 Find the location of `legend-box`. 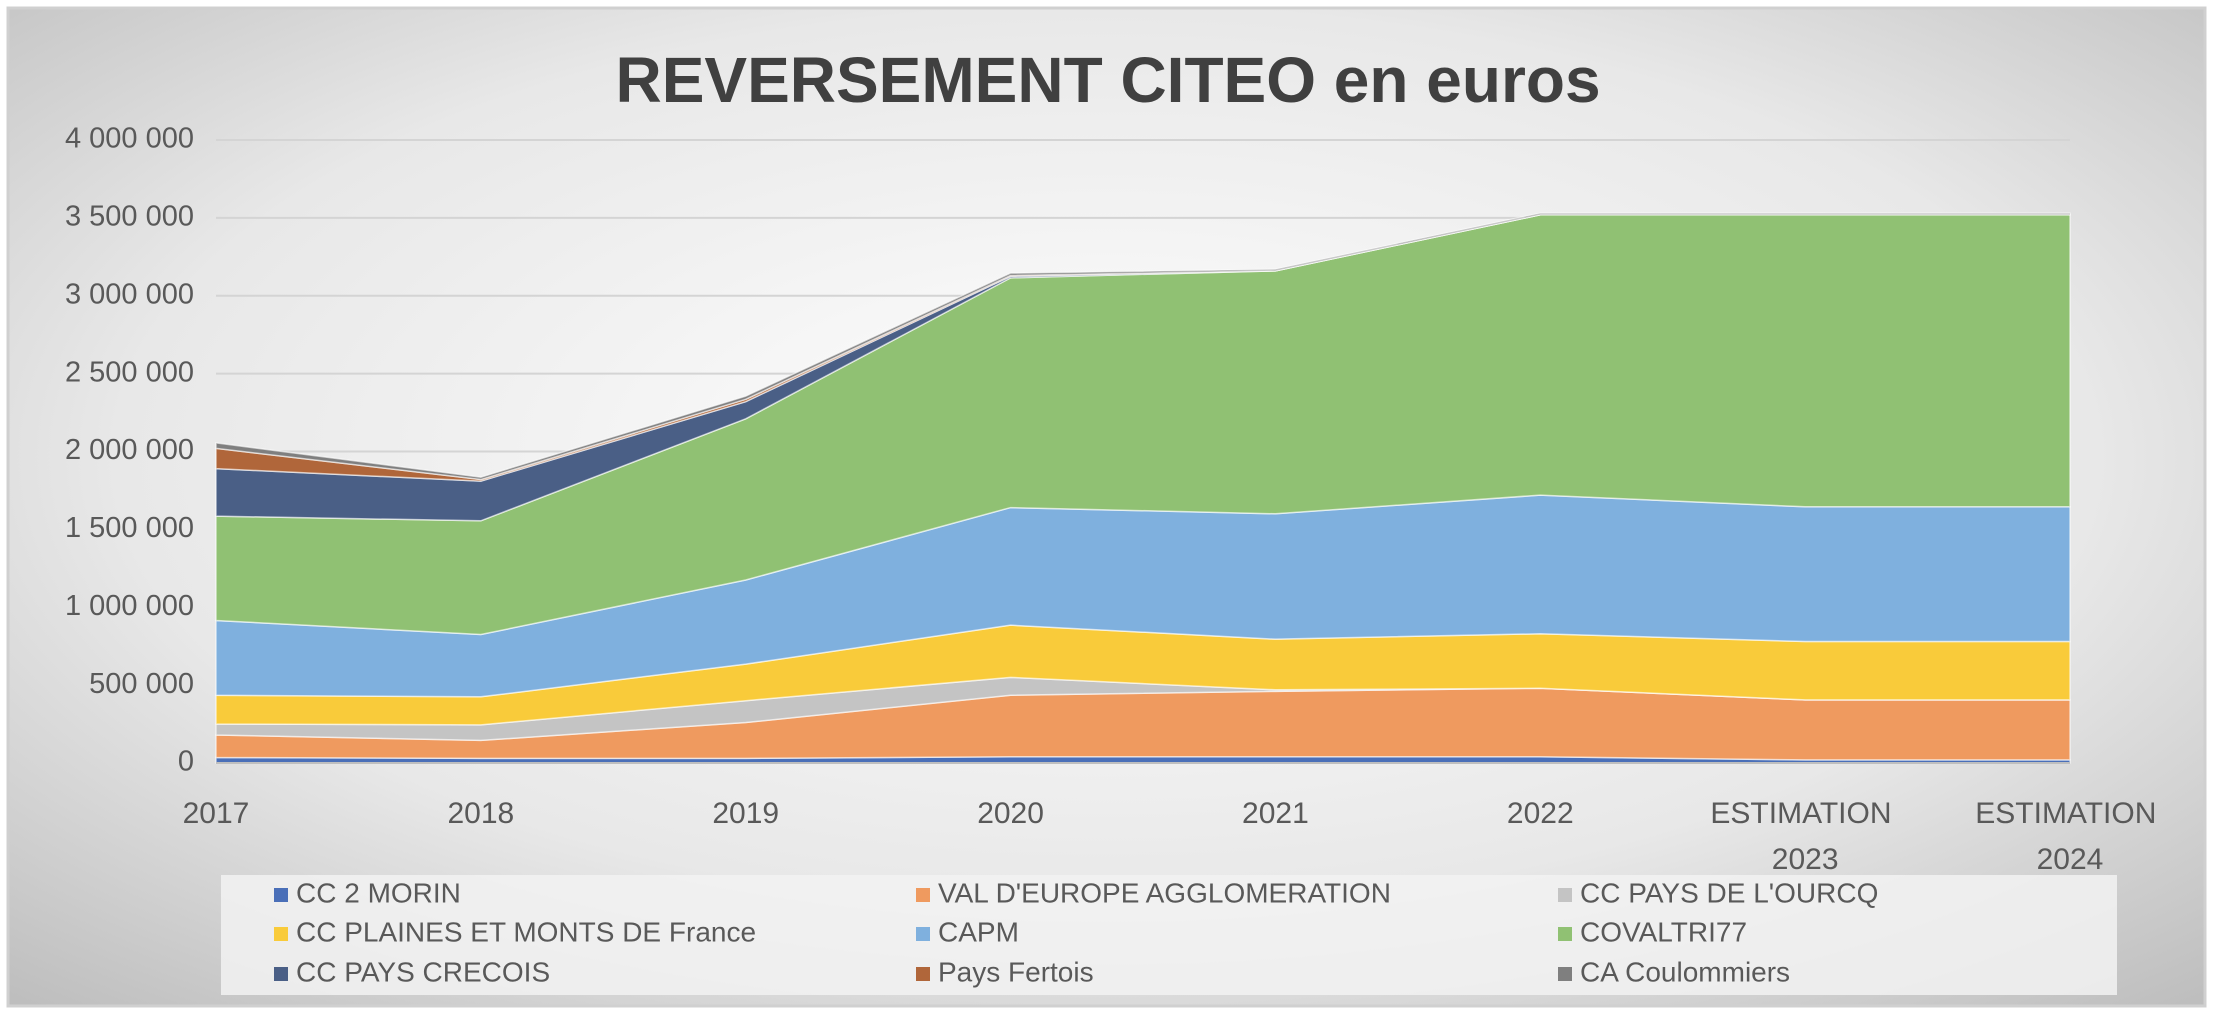

legend-box is located at coordinates (1169, 935).